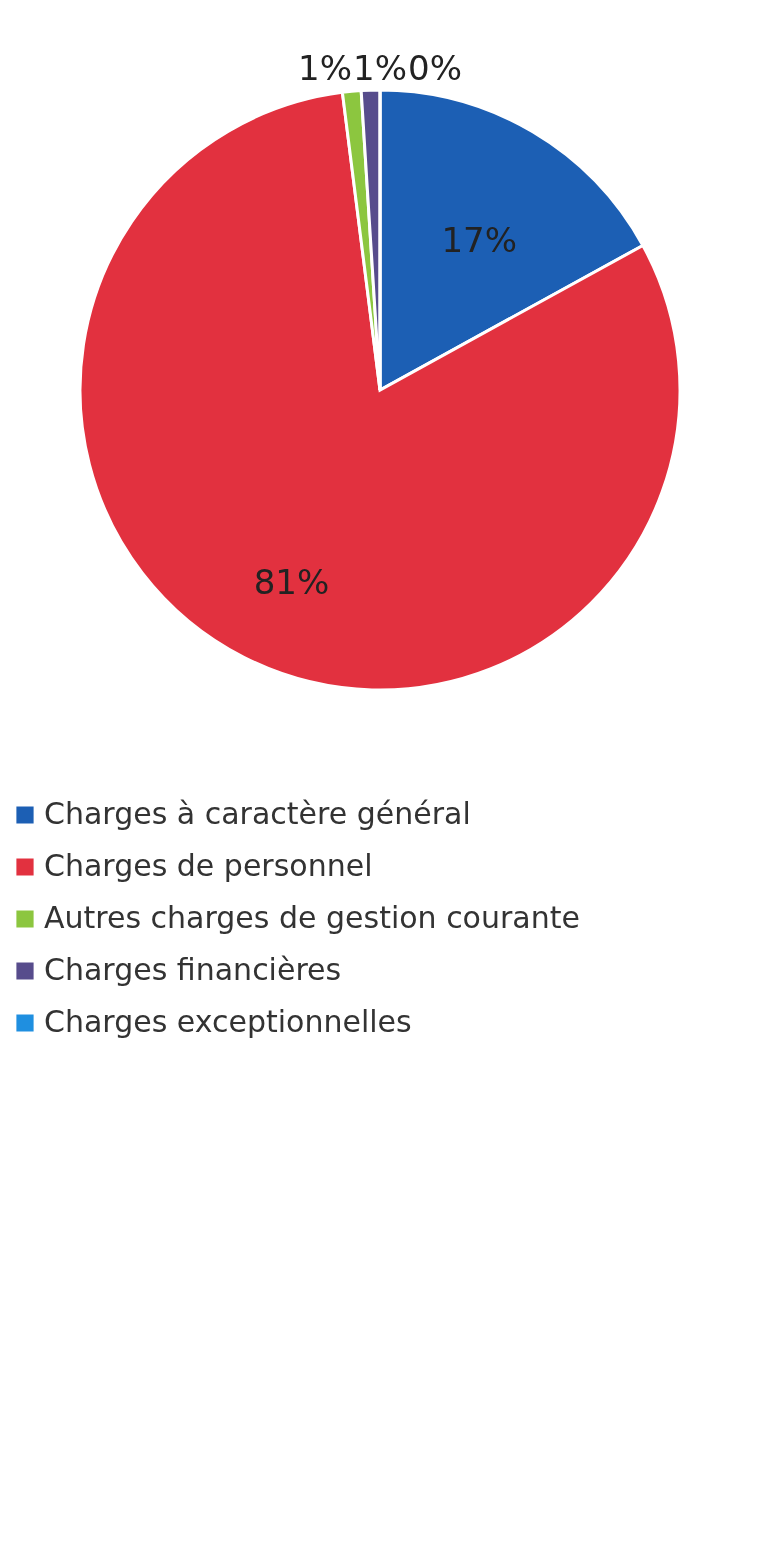  Describe the element at coordinates (208, 865) in the screenshot. I see `legend-label: Charges de personnel` at that location.